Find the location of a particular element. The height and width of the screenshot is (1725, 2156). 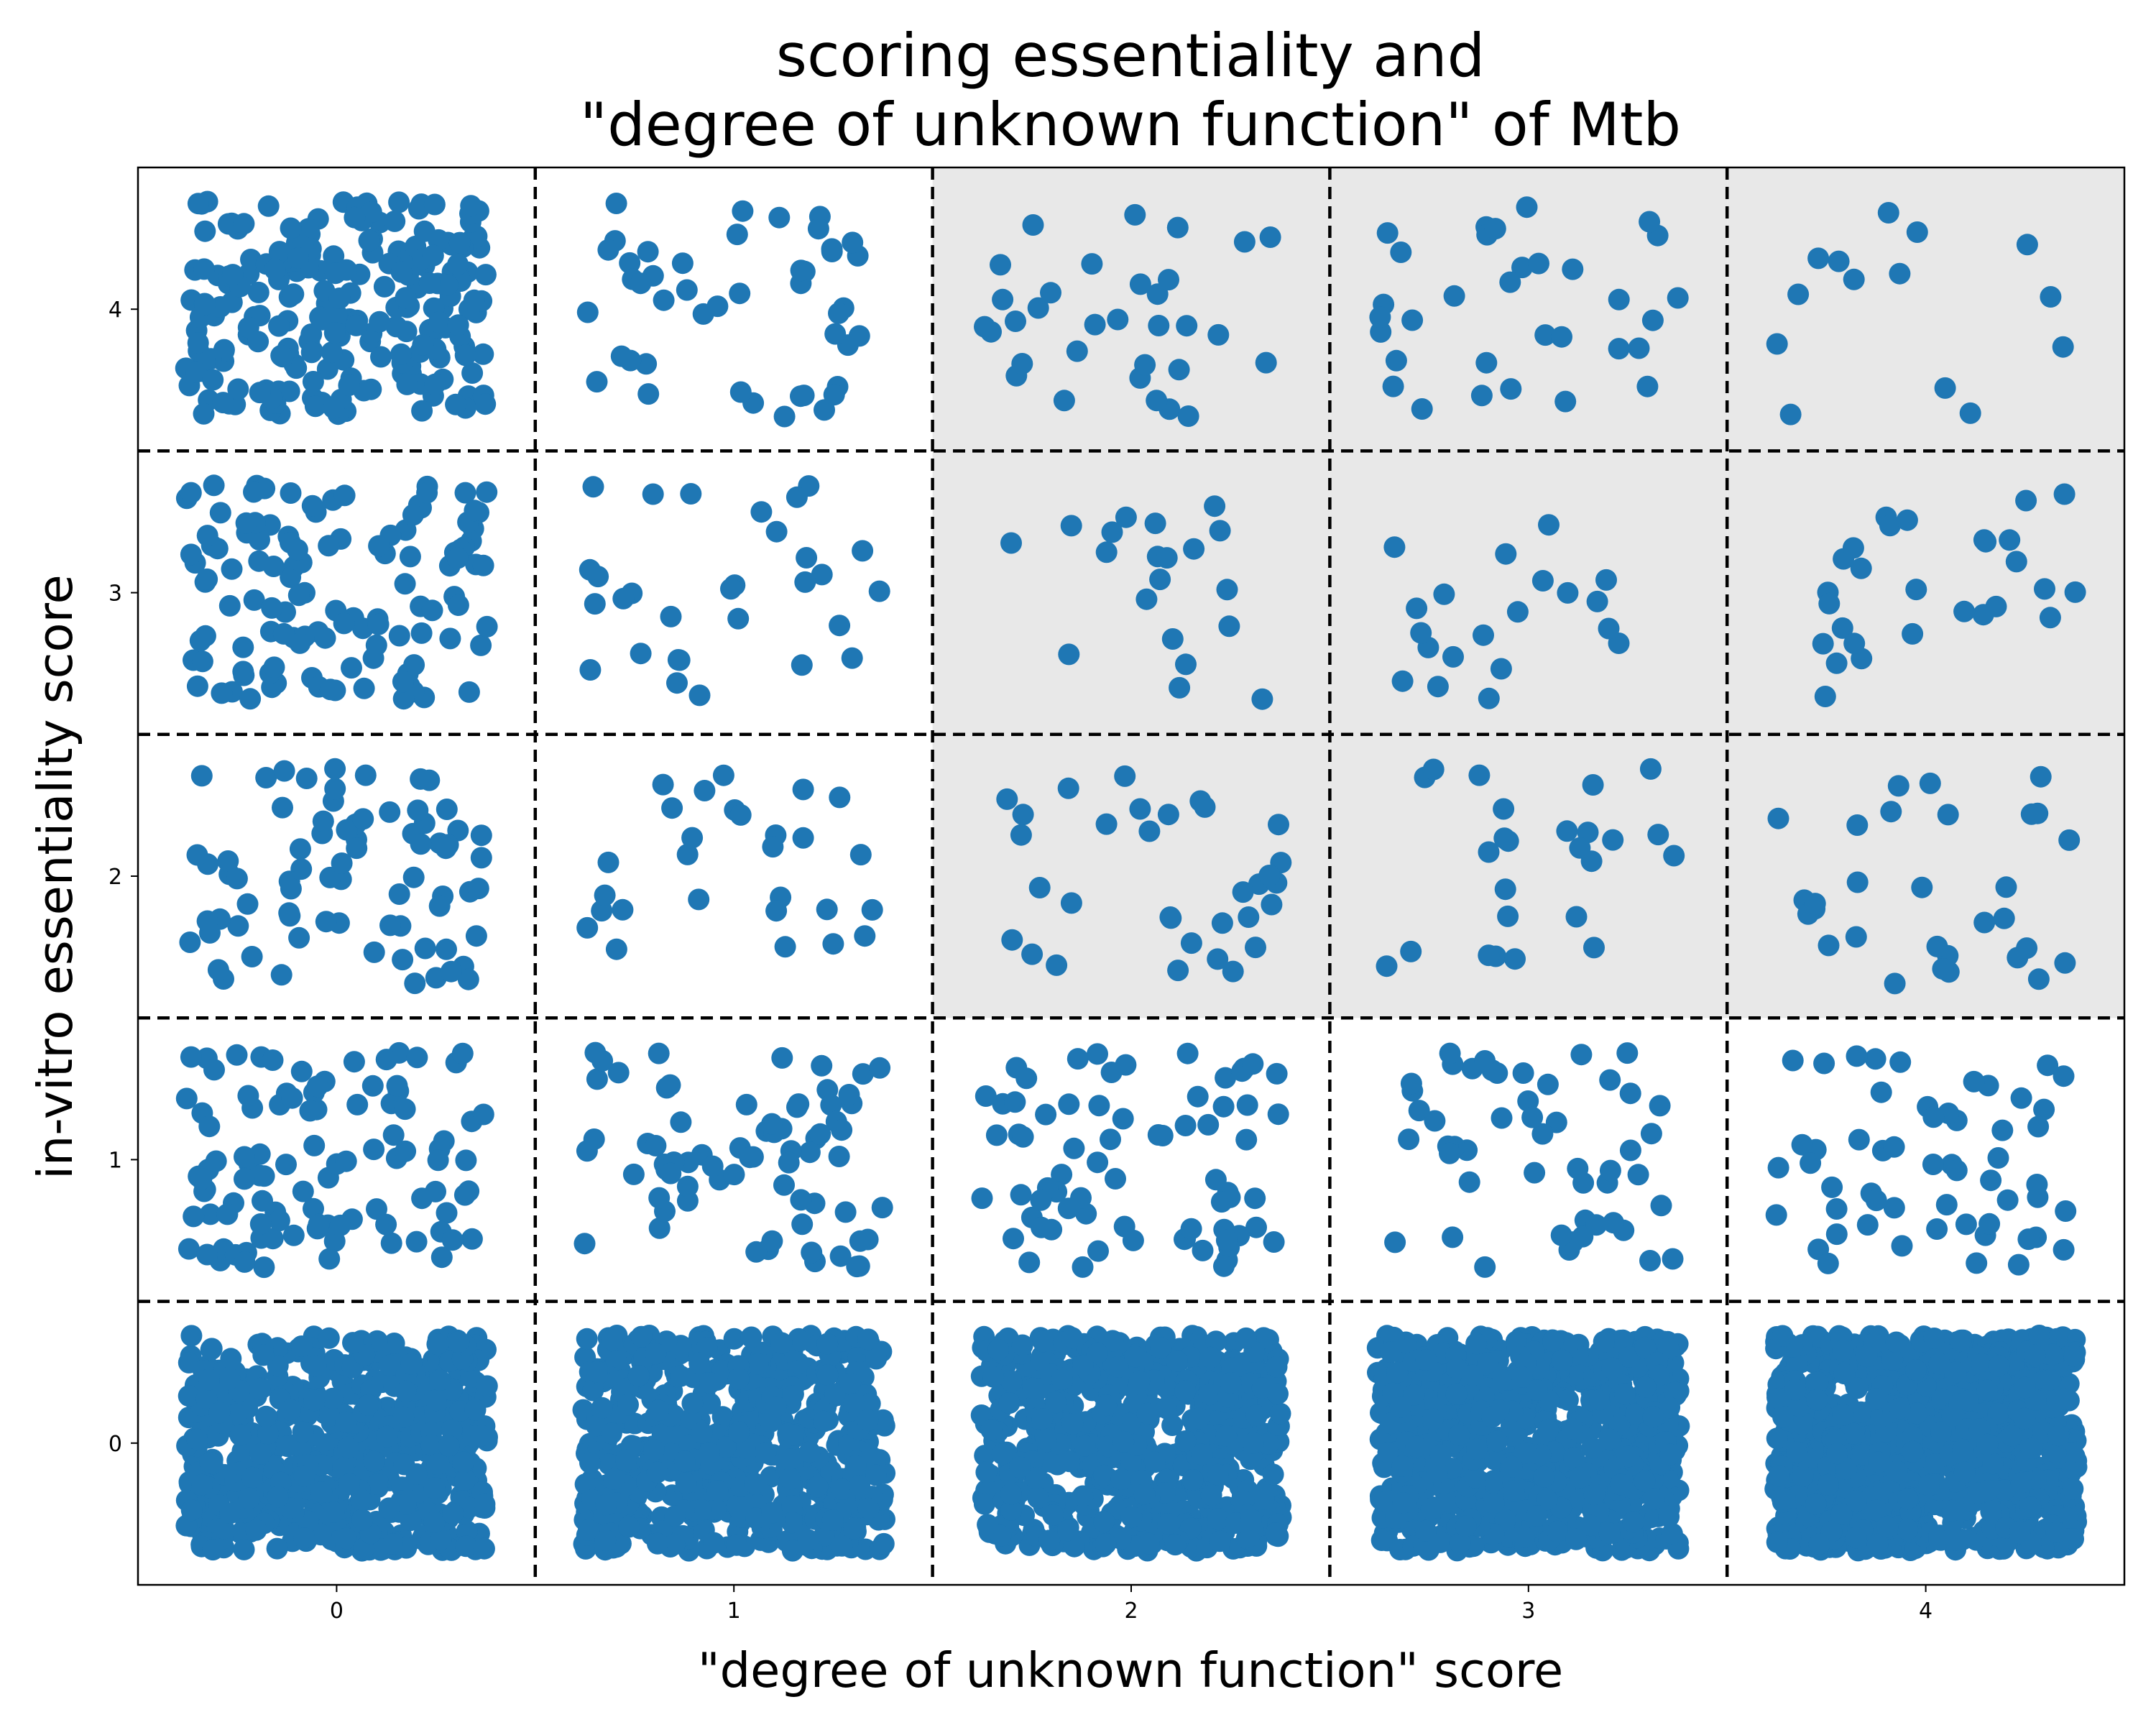

y-tick-label: 4 is located at coordinates (116, 310).